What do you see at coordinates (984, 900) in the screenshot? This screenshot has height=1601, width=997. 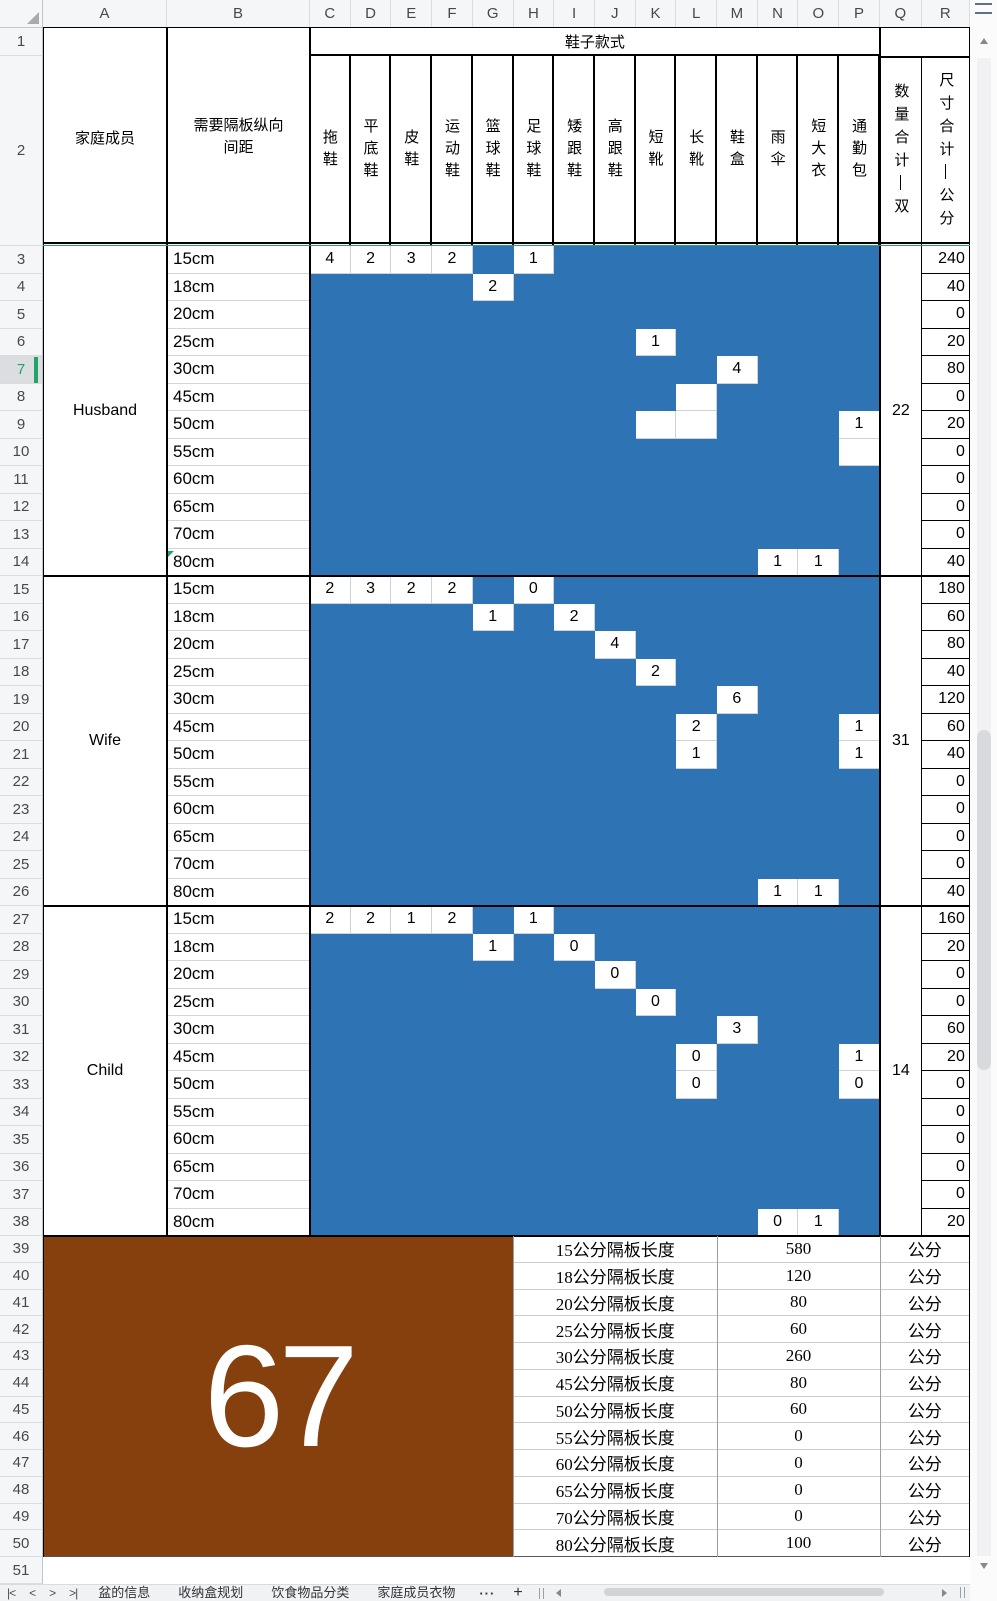 I see `vertical-scrollbar-thumb` at bounding box center [984, 900].